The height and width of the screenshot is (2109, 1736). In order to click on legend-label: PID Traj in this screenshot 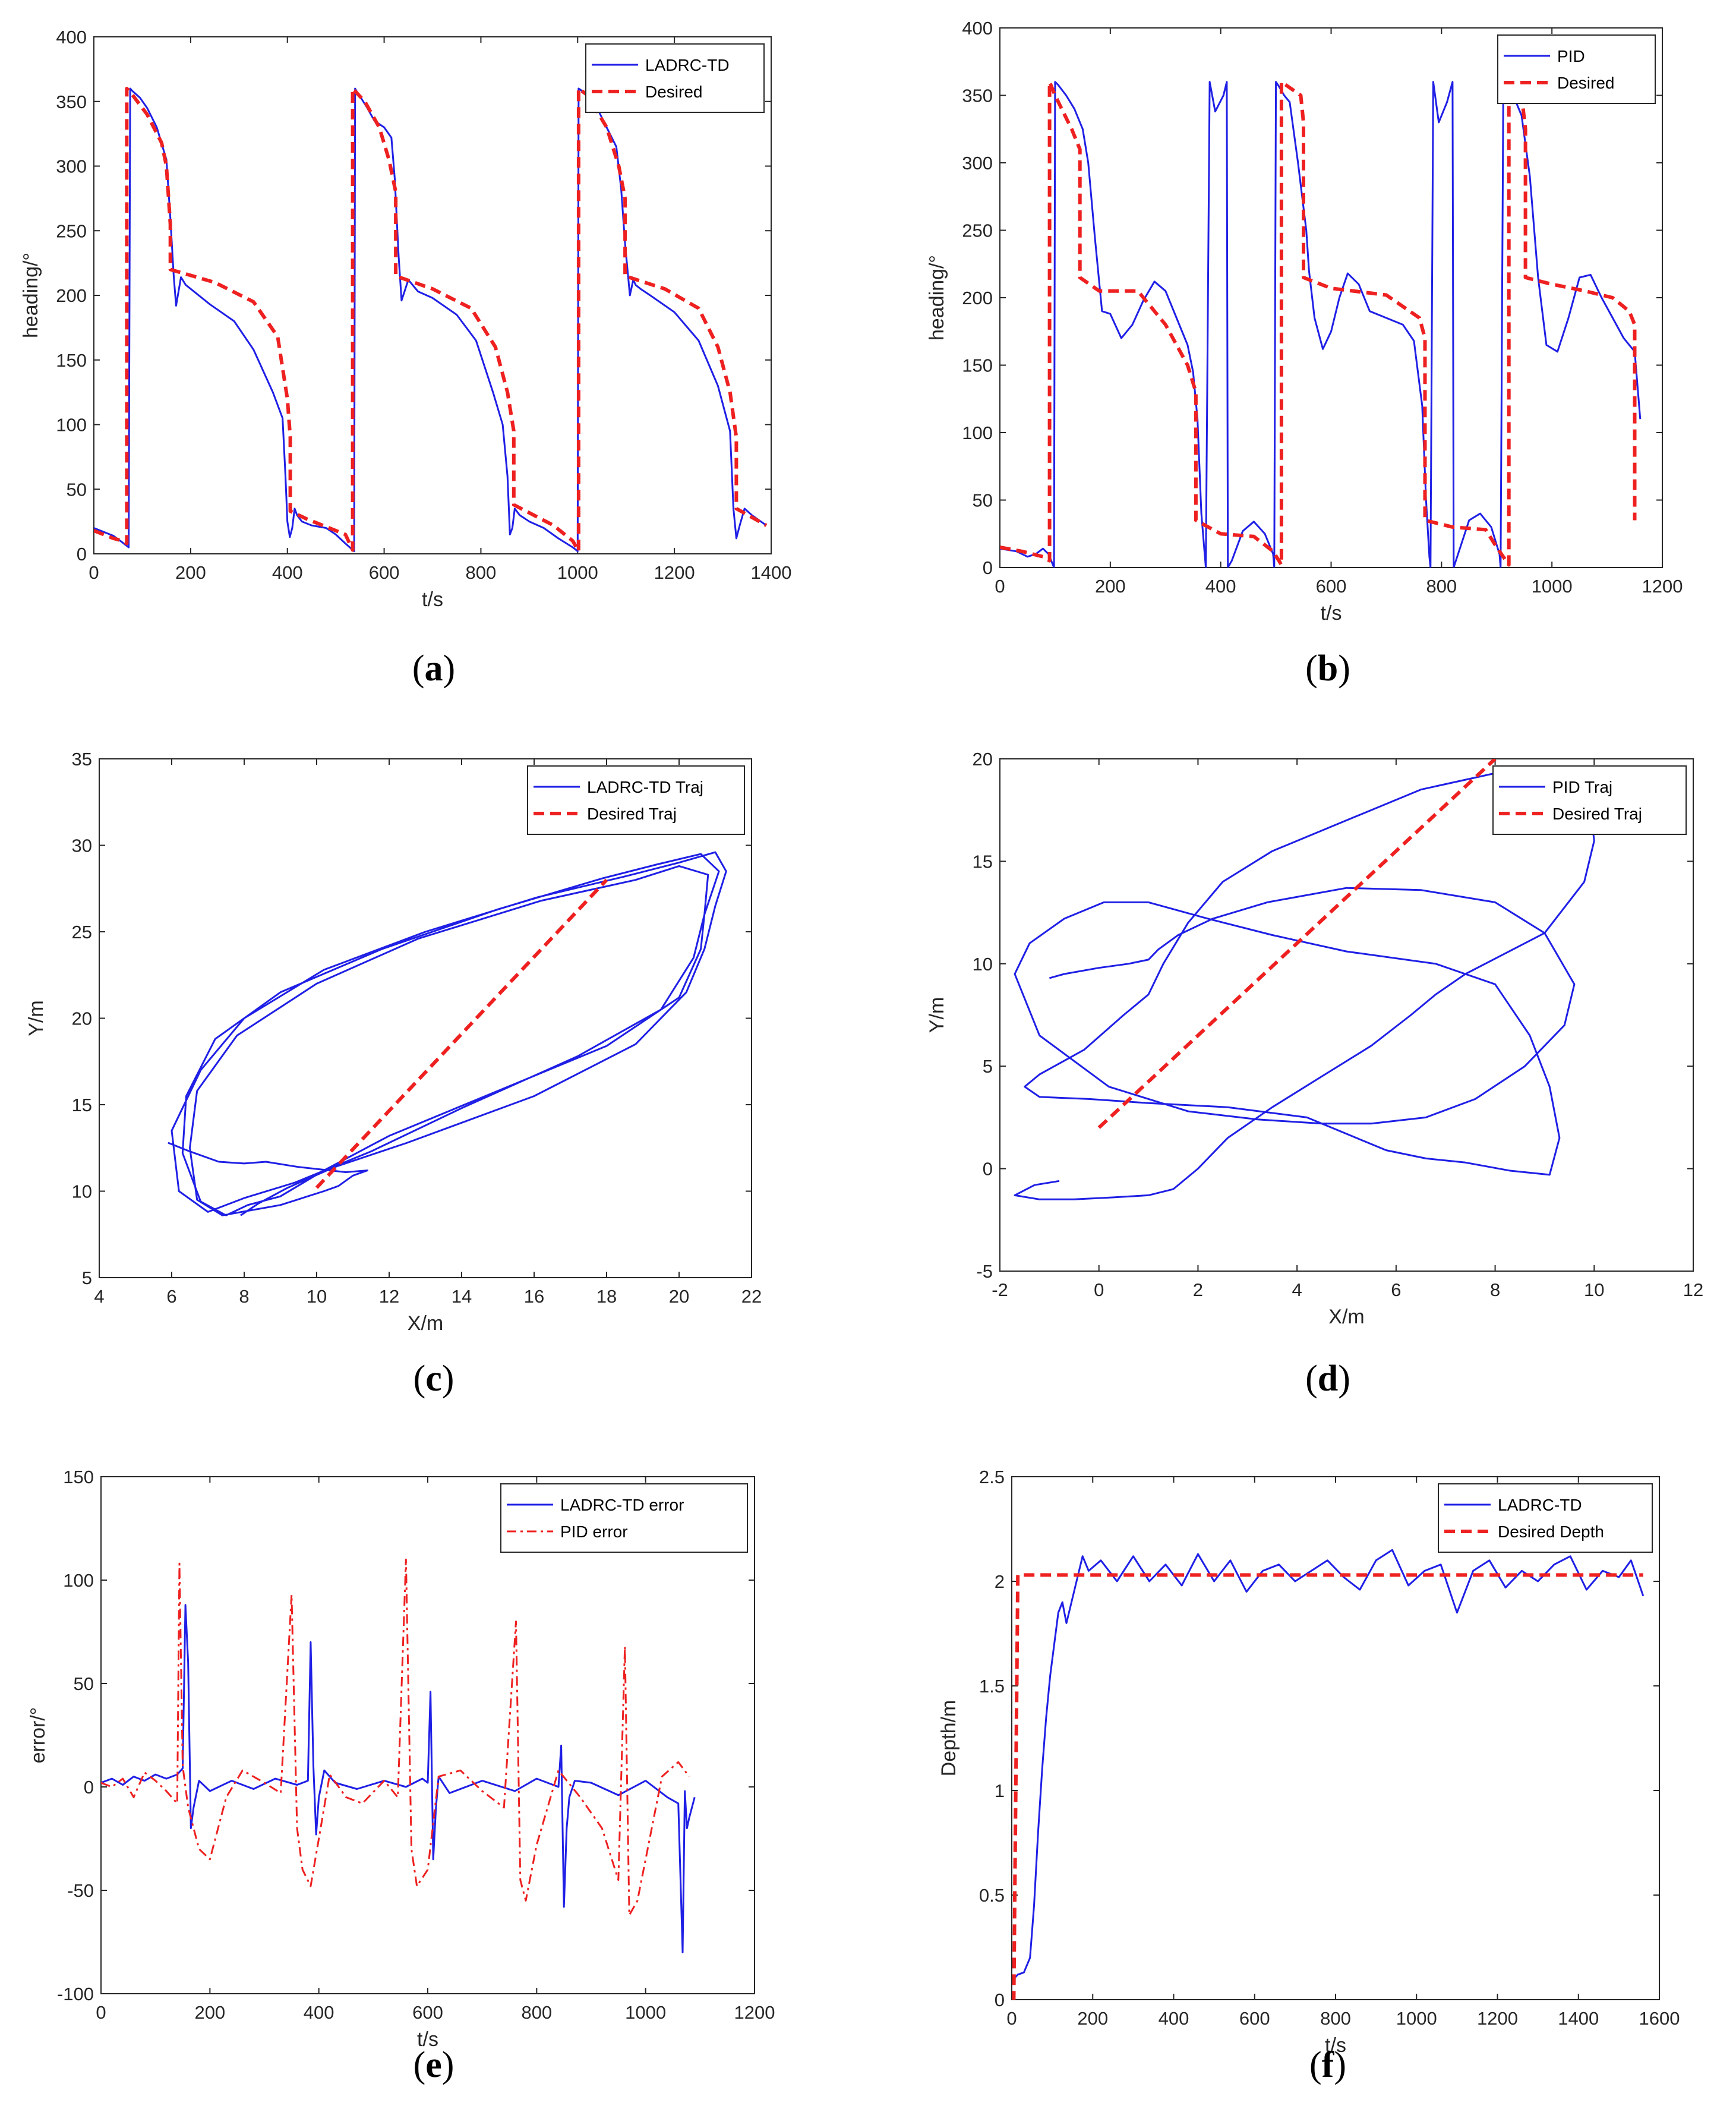, I will do `click(1582, 787)`.